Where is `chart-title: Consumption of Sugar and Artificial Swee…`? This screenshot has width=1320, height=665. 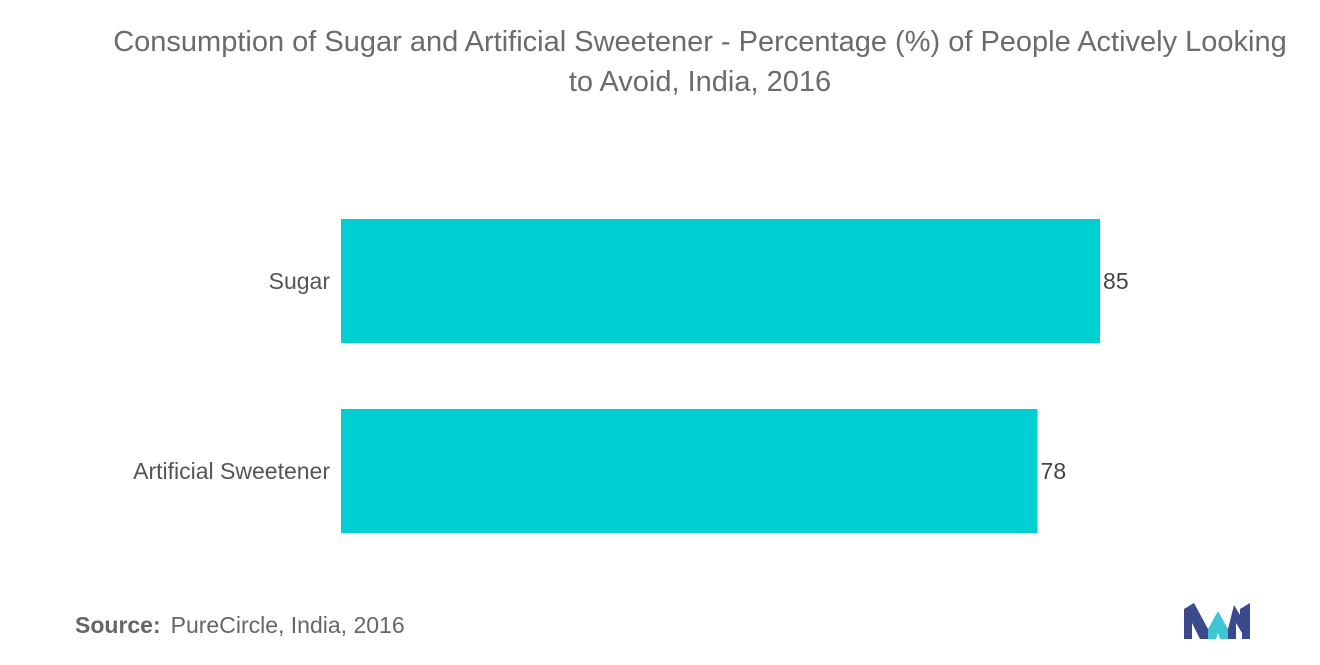 chart-title: Consumption of Sugar and Artificial Swee… is located at coordinates (700, 62).